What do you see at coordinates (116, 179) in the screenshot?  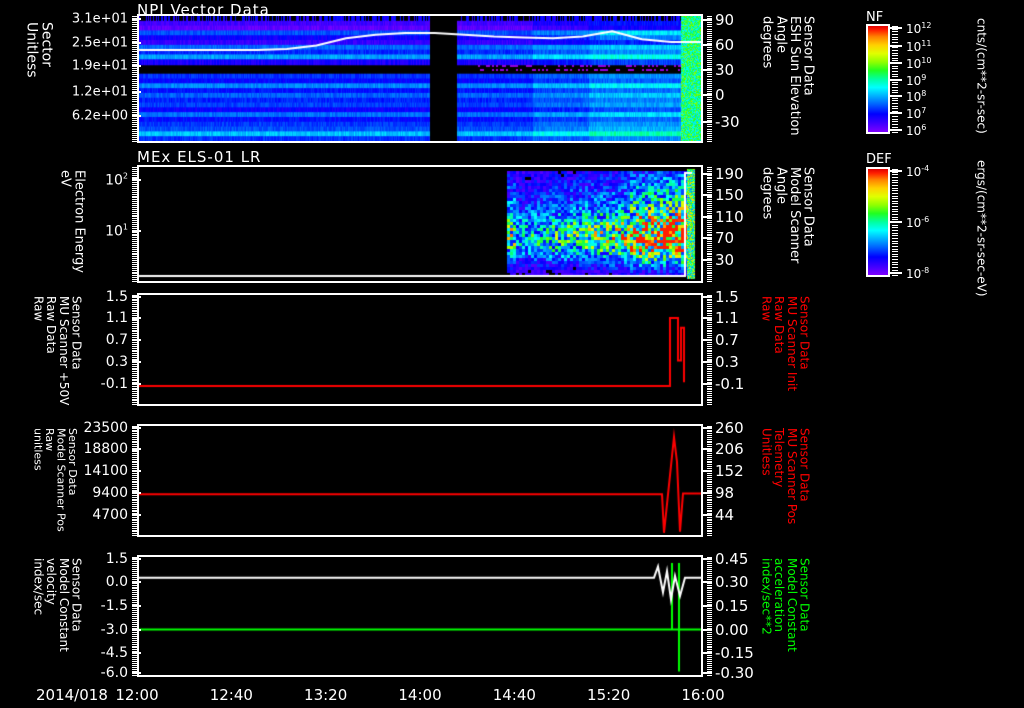 I see `axis-tick-label: 102` at bounding box center [116, 179].